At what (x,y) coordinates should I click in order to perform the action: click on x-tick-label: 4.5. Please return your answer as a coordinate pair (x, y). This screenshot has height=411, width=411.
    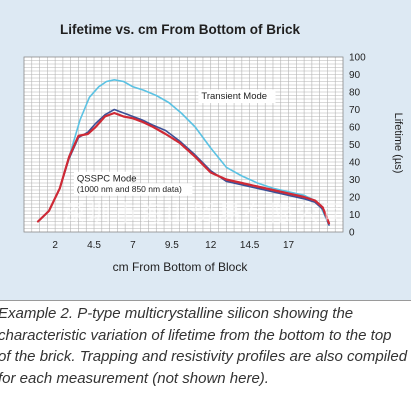
    Looking at the image, I should click on (94, 245).